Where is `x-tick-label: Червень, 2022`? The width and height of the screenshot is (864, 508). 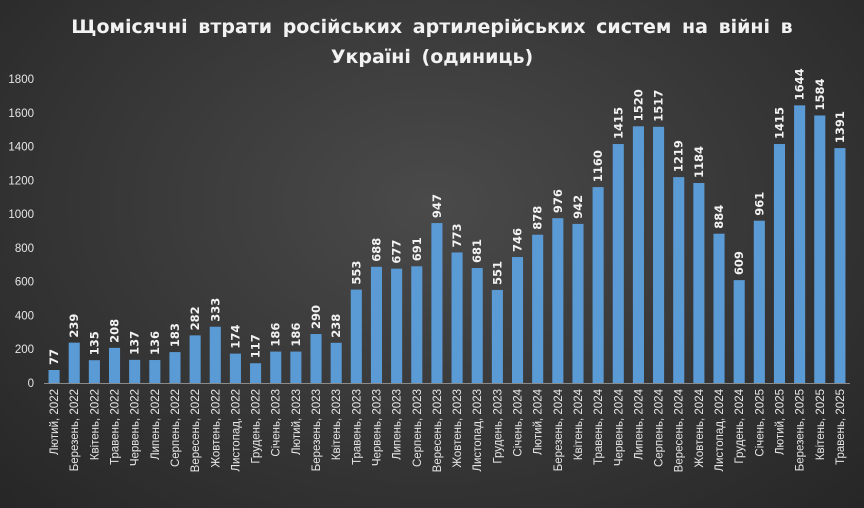 x-tick-label: Червень, 2022 is located at coordinates (136, 427).